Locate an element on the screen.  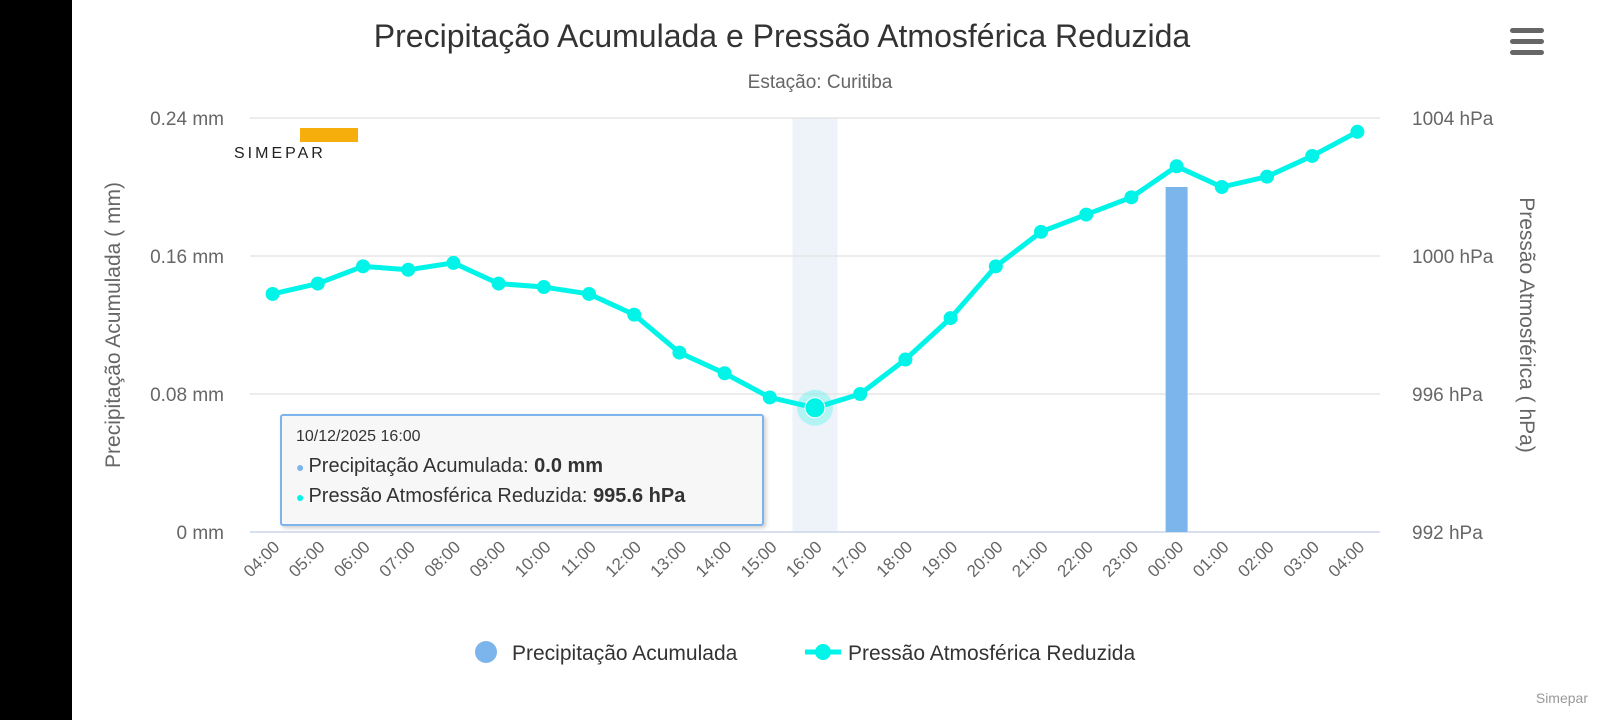
chart-subtitle: Estação: Curitiba is located at coordinates (820, 82).